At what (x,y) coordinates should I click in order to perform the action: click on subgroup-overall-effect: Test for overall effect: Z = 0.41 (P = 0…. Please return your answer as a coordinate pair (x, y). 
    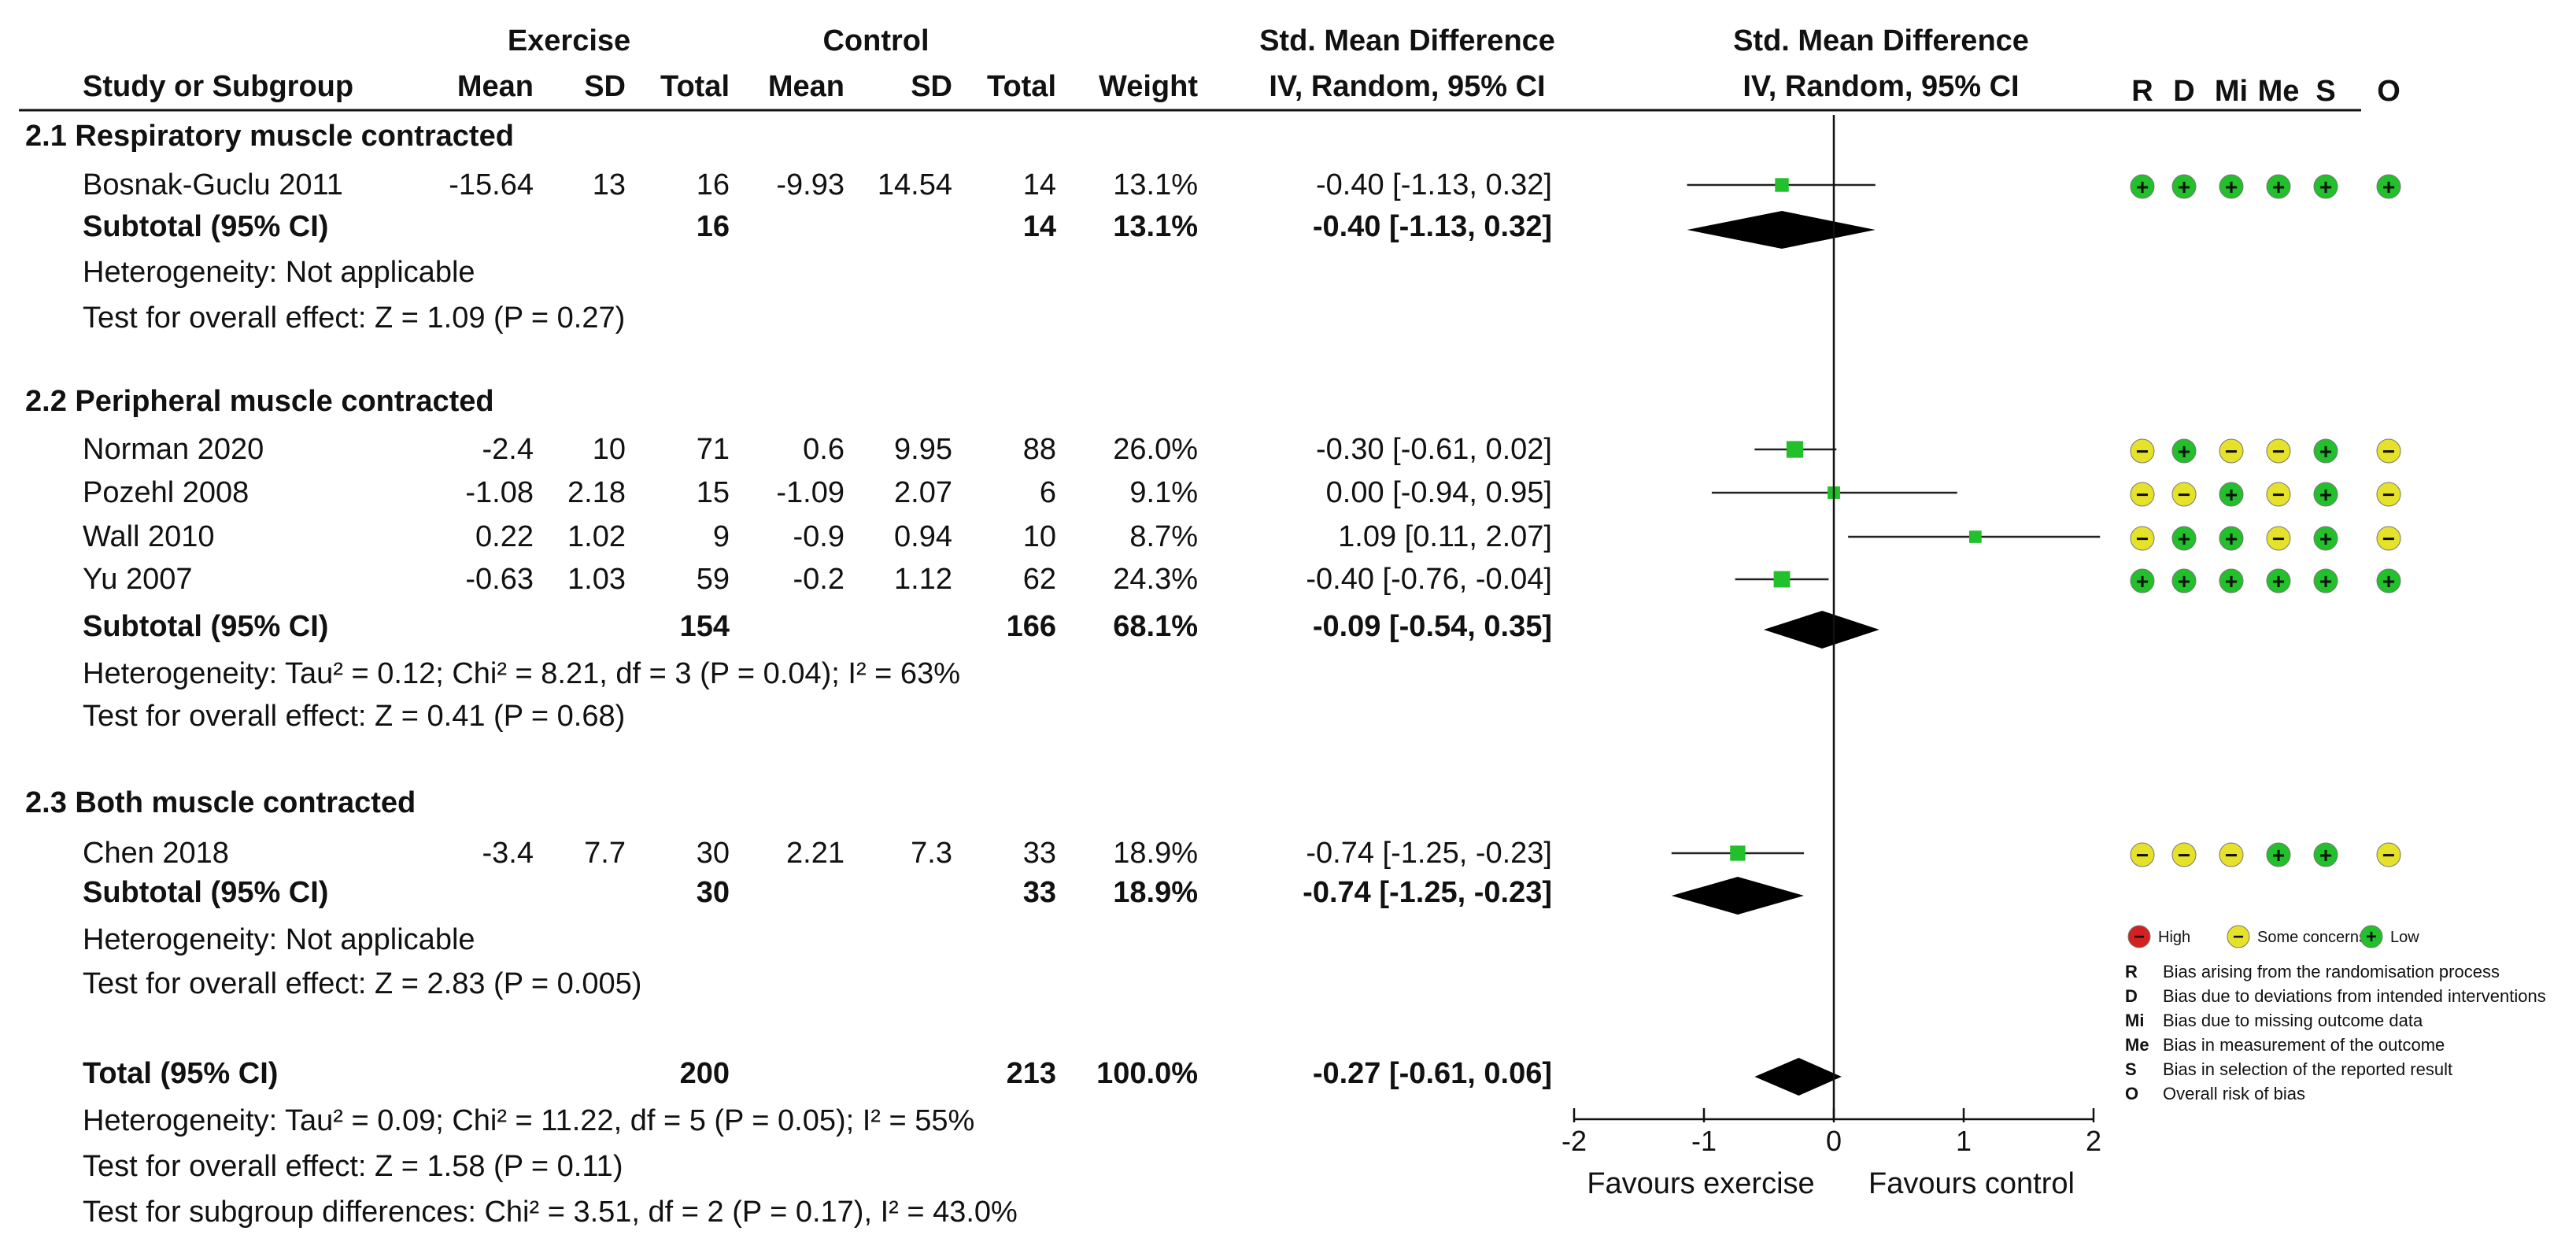
    Looking at the image, I should click on (354, 716).